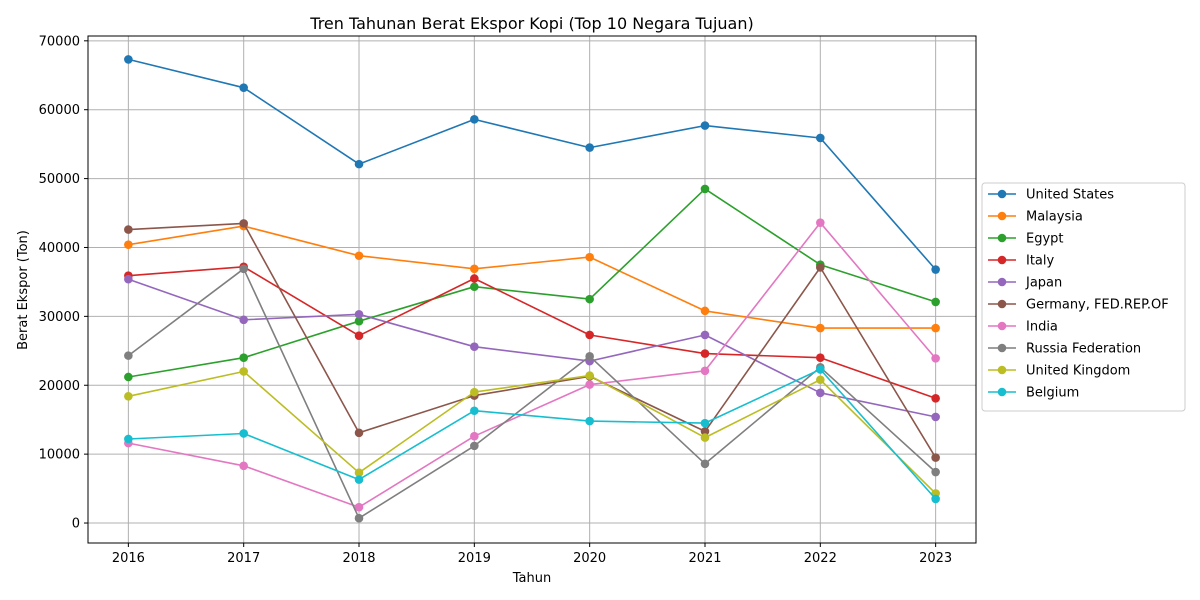  I want to click on y-axis-ticks: 0 10000 20000 30000 40000 50000 60000 70000, so click(63, 283).